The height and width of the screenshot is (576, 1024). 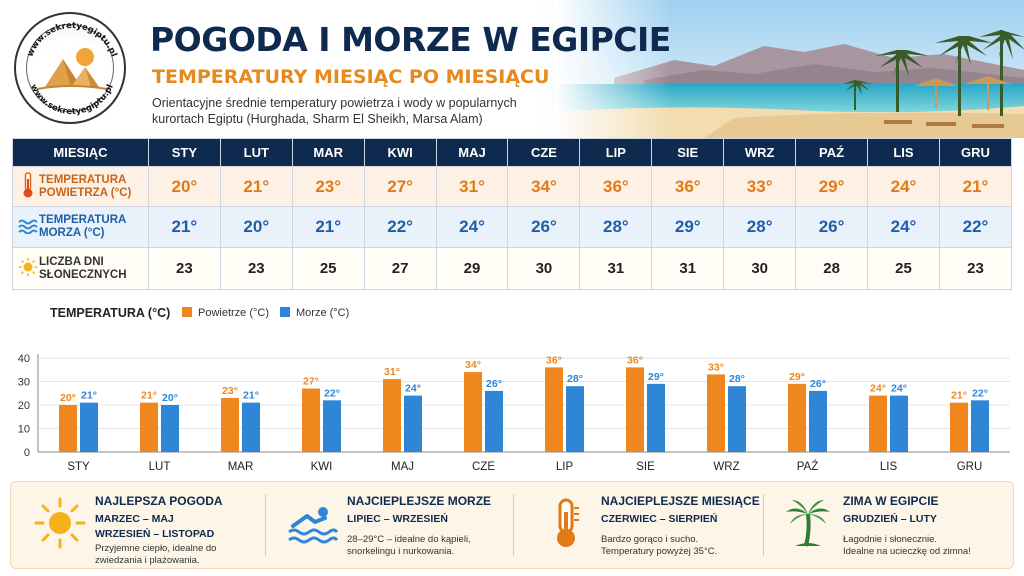 I want to click on card-description-line1: Bardzo gorąco i sucho., so click(x=650, y=539).